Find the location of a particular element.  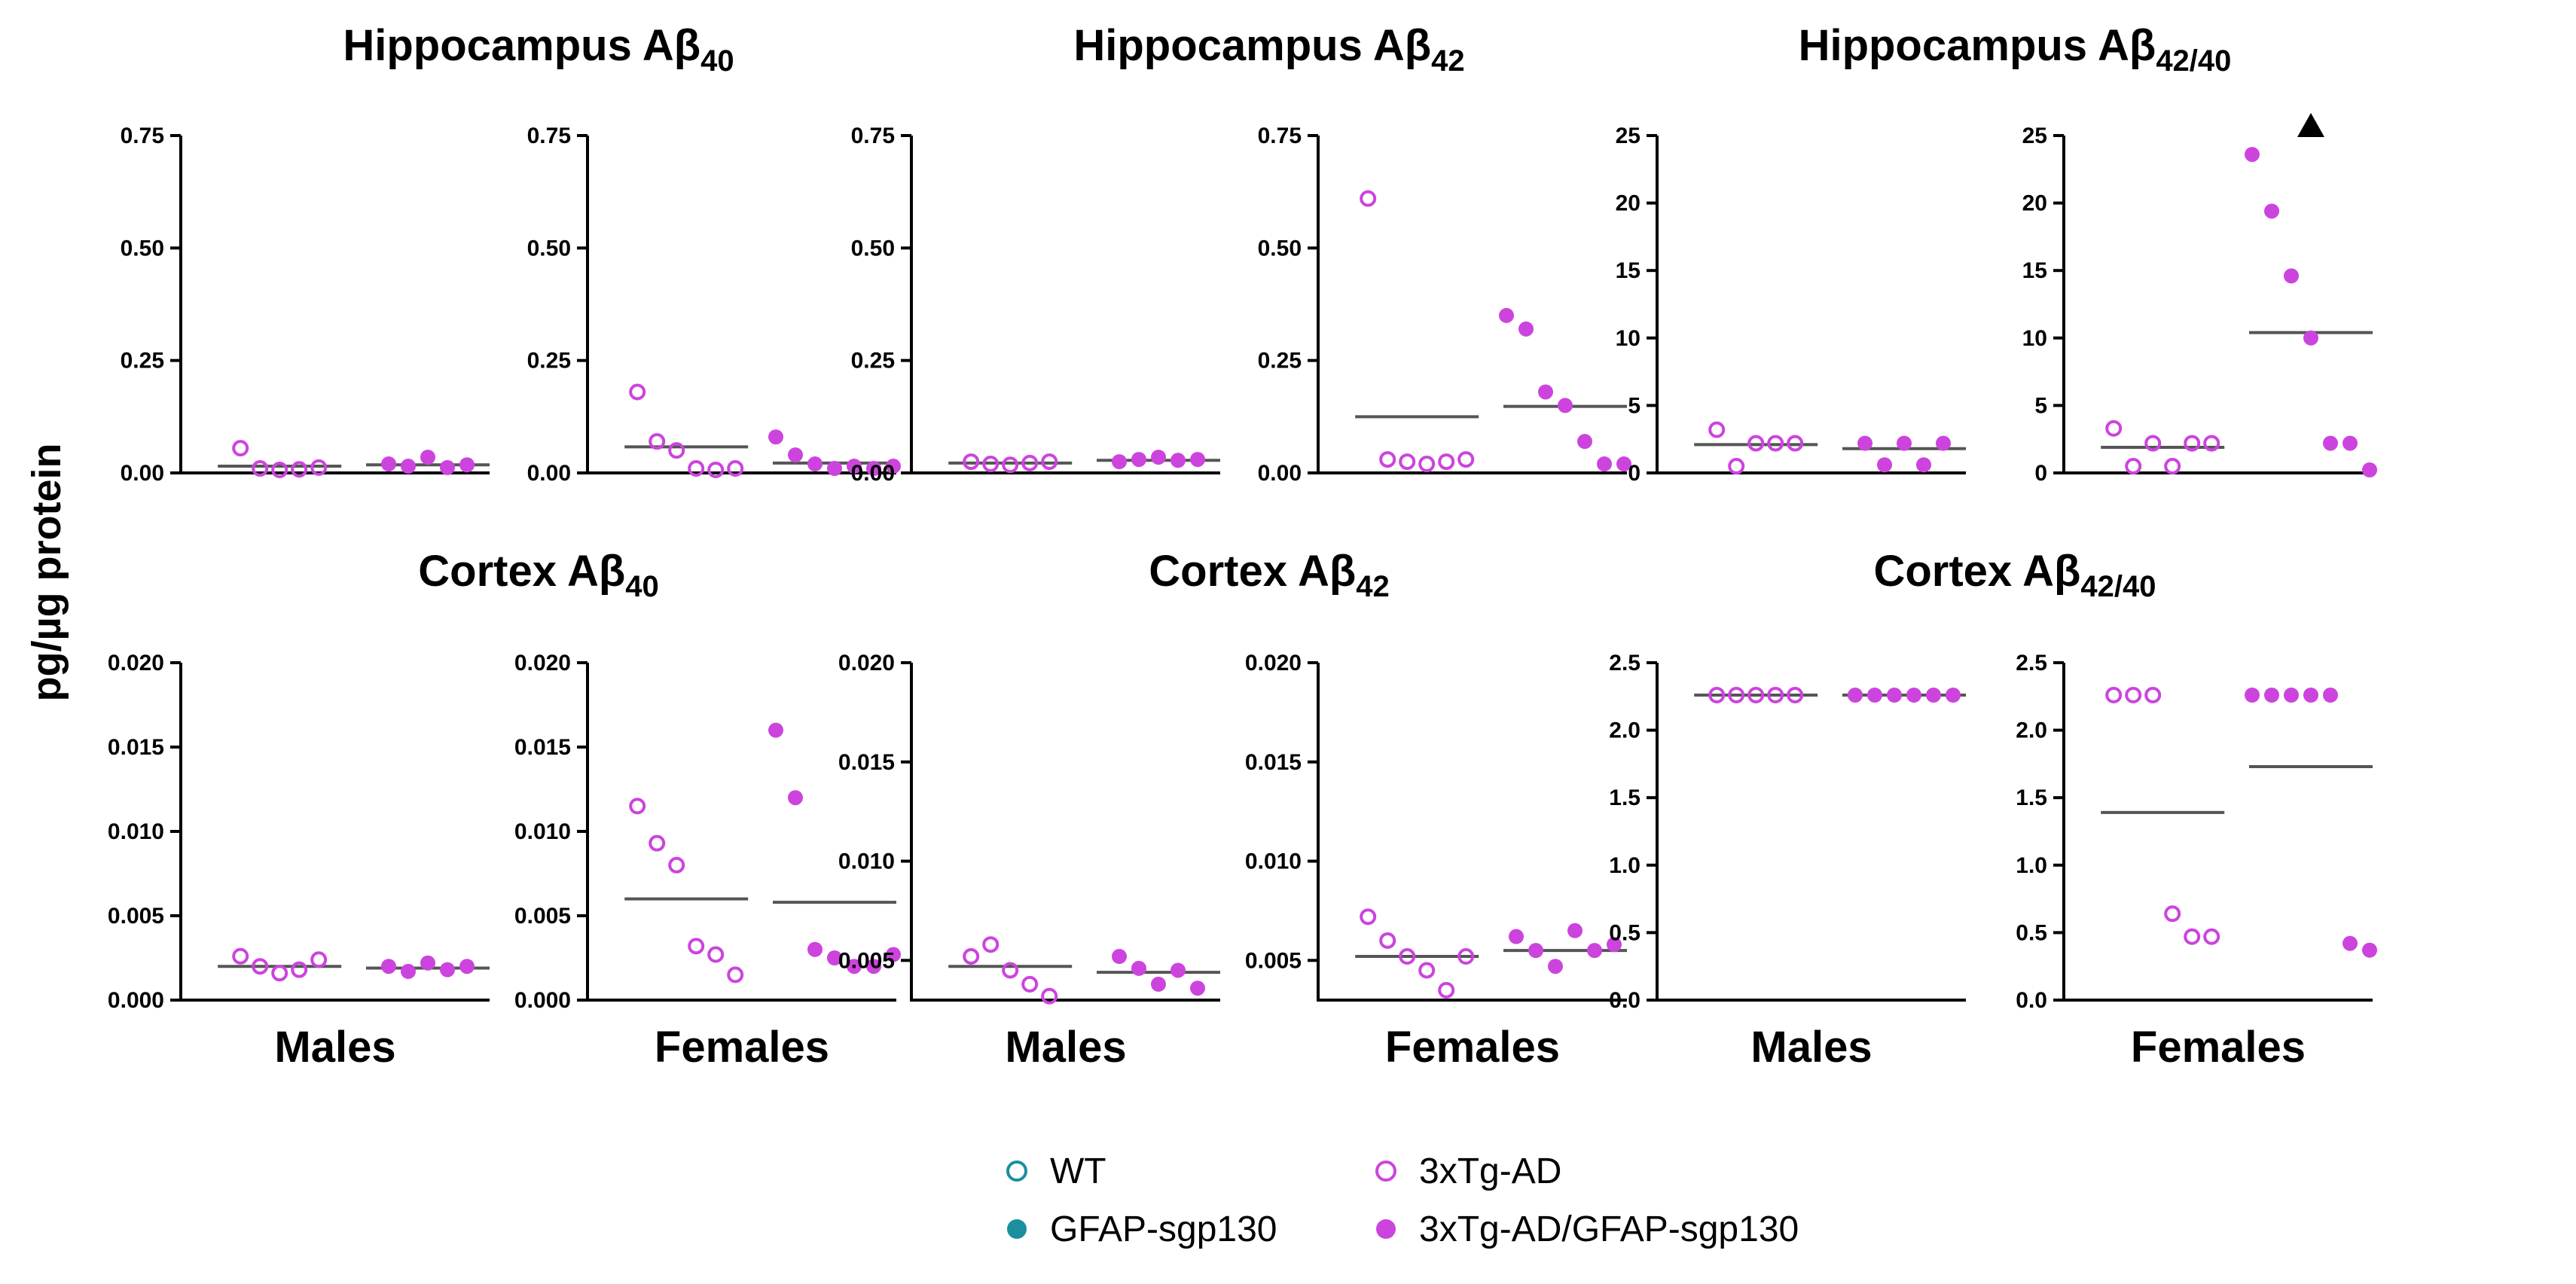

y-tick-label: 2.5 is located at coordinates (1625, 663).